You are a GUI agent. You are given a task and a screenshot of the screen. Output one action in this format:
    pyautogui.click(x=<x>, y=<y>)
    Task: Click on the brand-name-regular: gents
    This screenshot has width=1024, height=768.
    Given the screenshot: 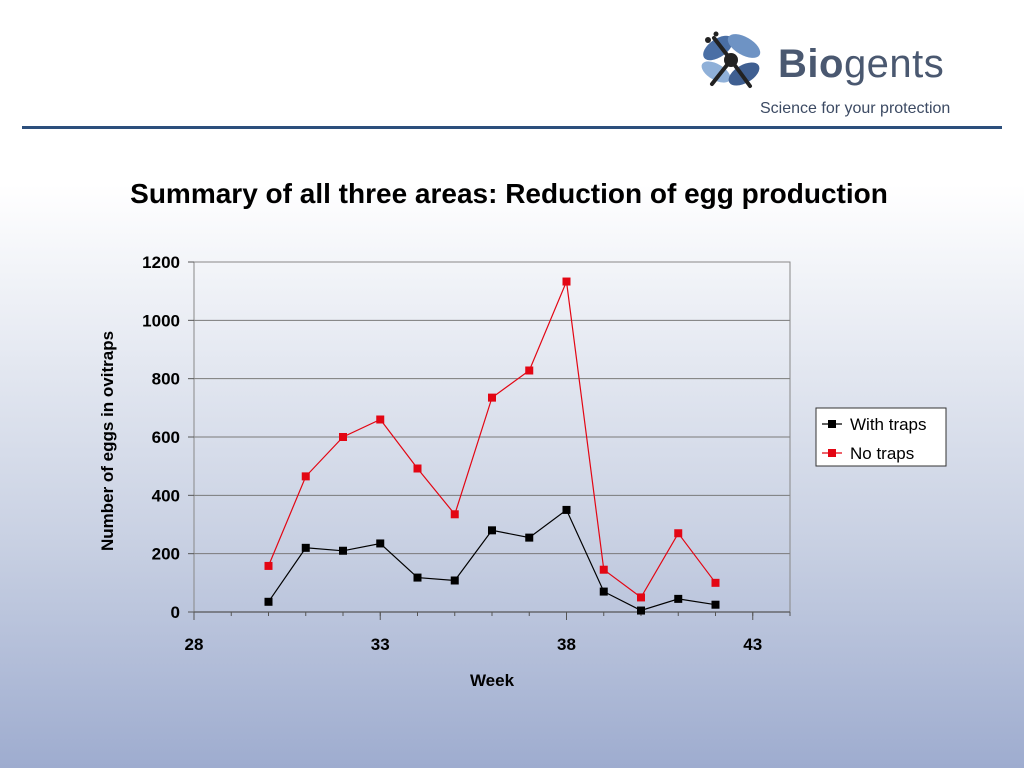 What is the action you would take?
    pyautogui.click(x=894, y=64)
    